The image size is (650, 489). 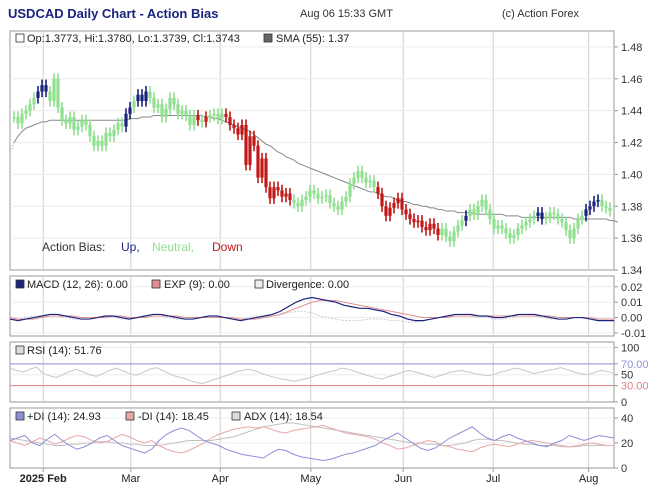 What do you see at coordinates (624, 403) in the screenshot?
I see `rsi-ytick-label: 0` at bounding box center [624, 403].